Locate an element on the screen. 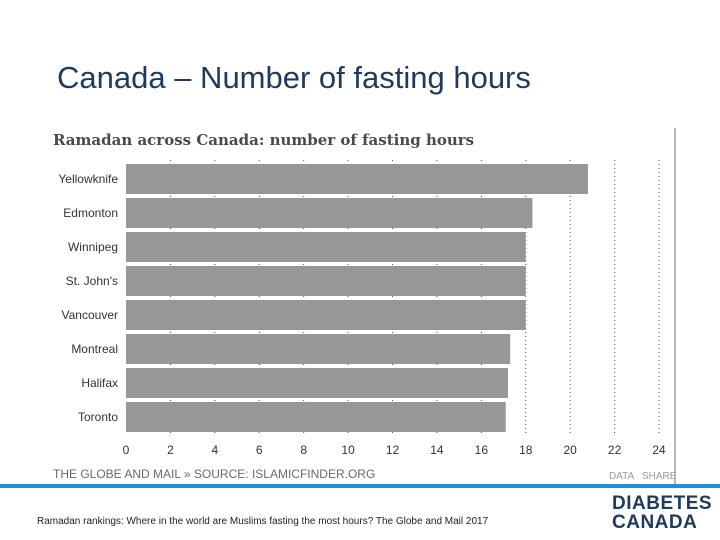 Image resolution: width=720 pixels, height=540 pixels. tick-label: 4 is located at coordinates (214, 450).